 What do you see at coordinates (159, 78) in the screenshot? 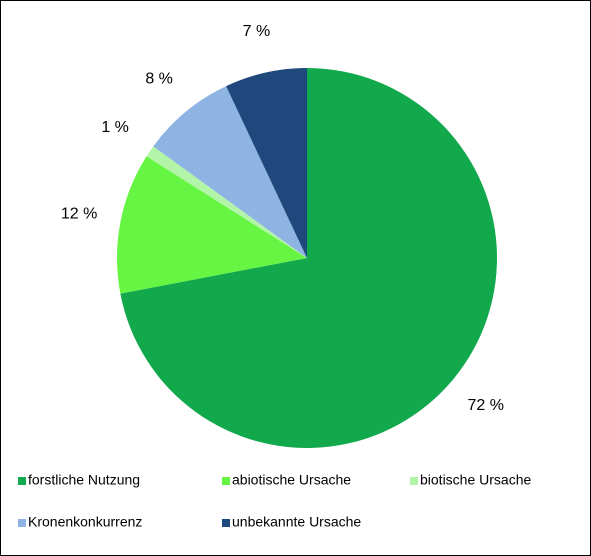
I see `data-label: 8 %` at bounding box center [159, 78].